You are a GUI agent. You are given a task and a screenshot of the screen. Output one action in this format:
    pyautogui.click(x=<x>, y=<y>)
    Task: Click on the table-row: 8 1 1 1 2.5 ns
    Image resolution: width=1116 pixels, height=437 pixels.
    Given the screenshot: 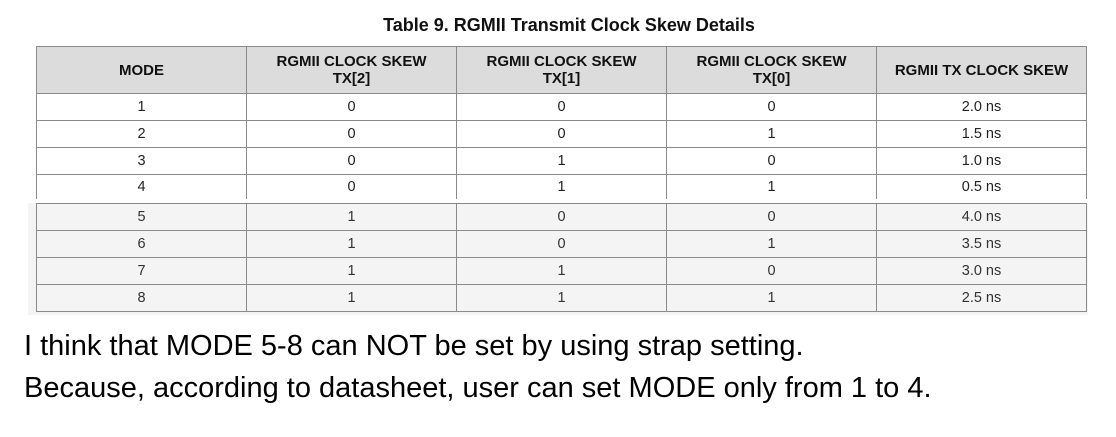 What is the action you would take?
    pyautogui.click(x=561, y=298)
    